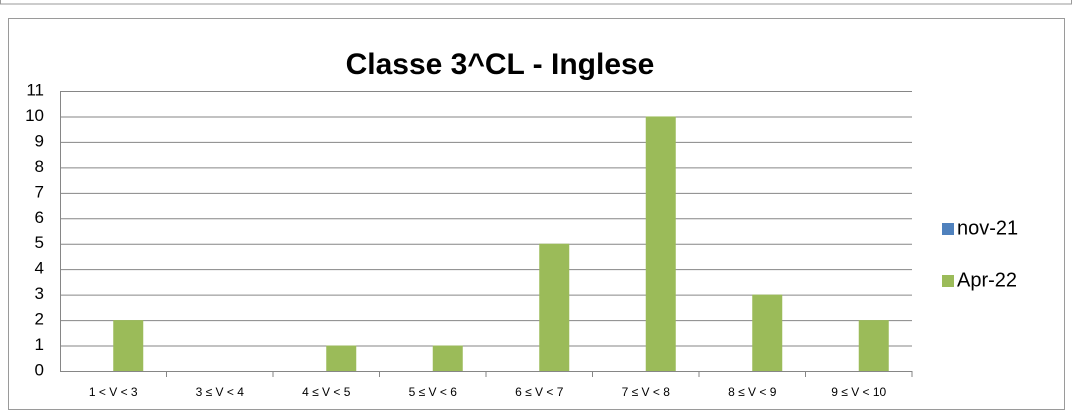 The width and height of the screenshot is (1073, 418). What do you see at coordinates (35, 89) in the screenshot?
I see `y-tick-label: 11` at bounding box center [35, 89].